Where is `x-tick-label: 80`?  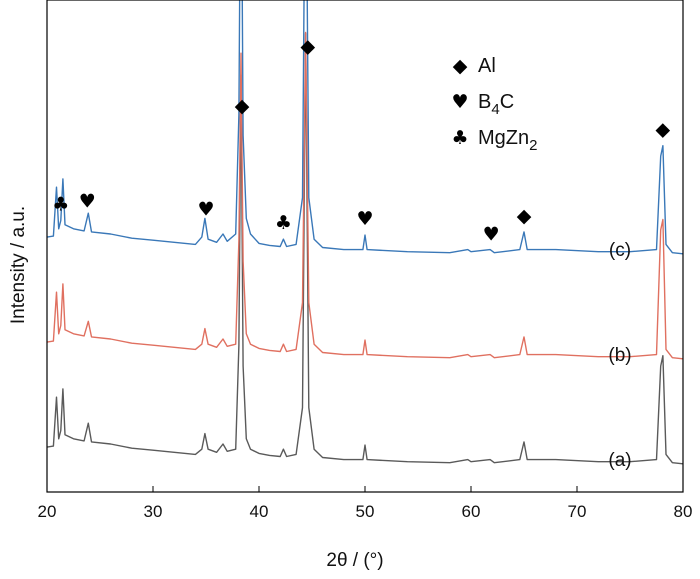 x-tick-label: 80 is located at coordinates (683, 511).